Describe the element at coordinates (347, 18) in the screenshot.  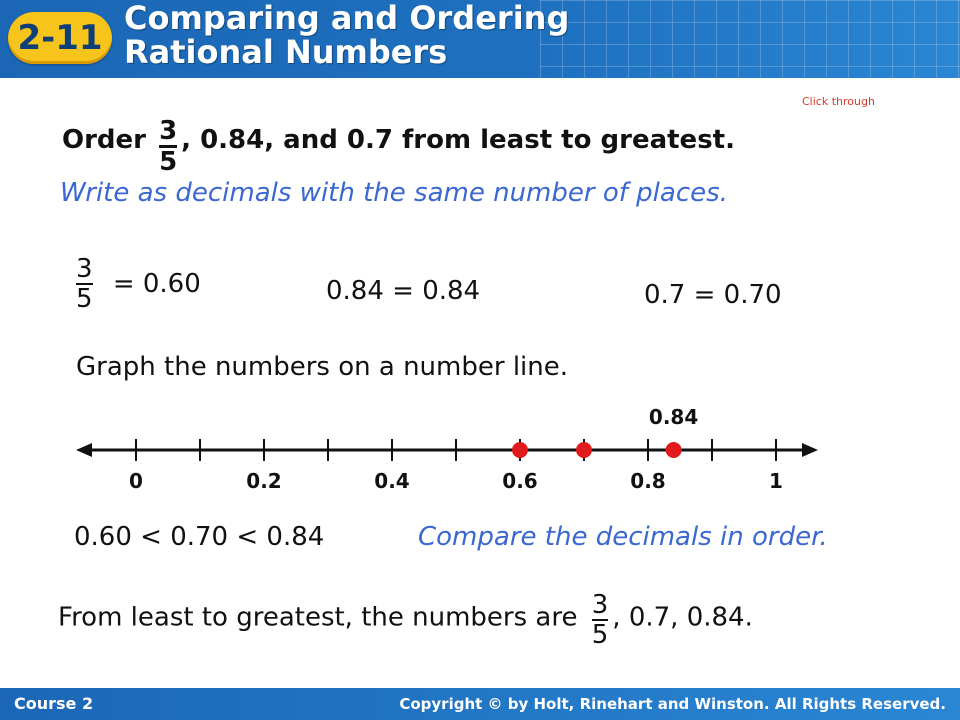
I see `title-line-1: Comparing and Ordering` at that location.